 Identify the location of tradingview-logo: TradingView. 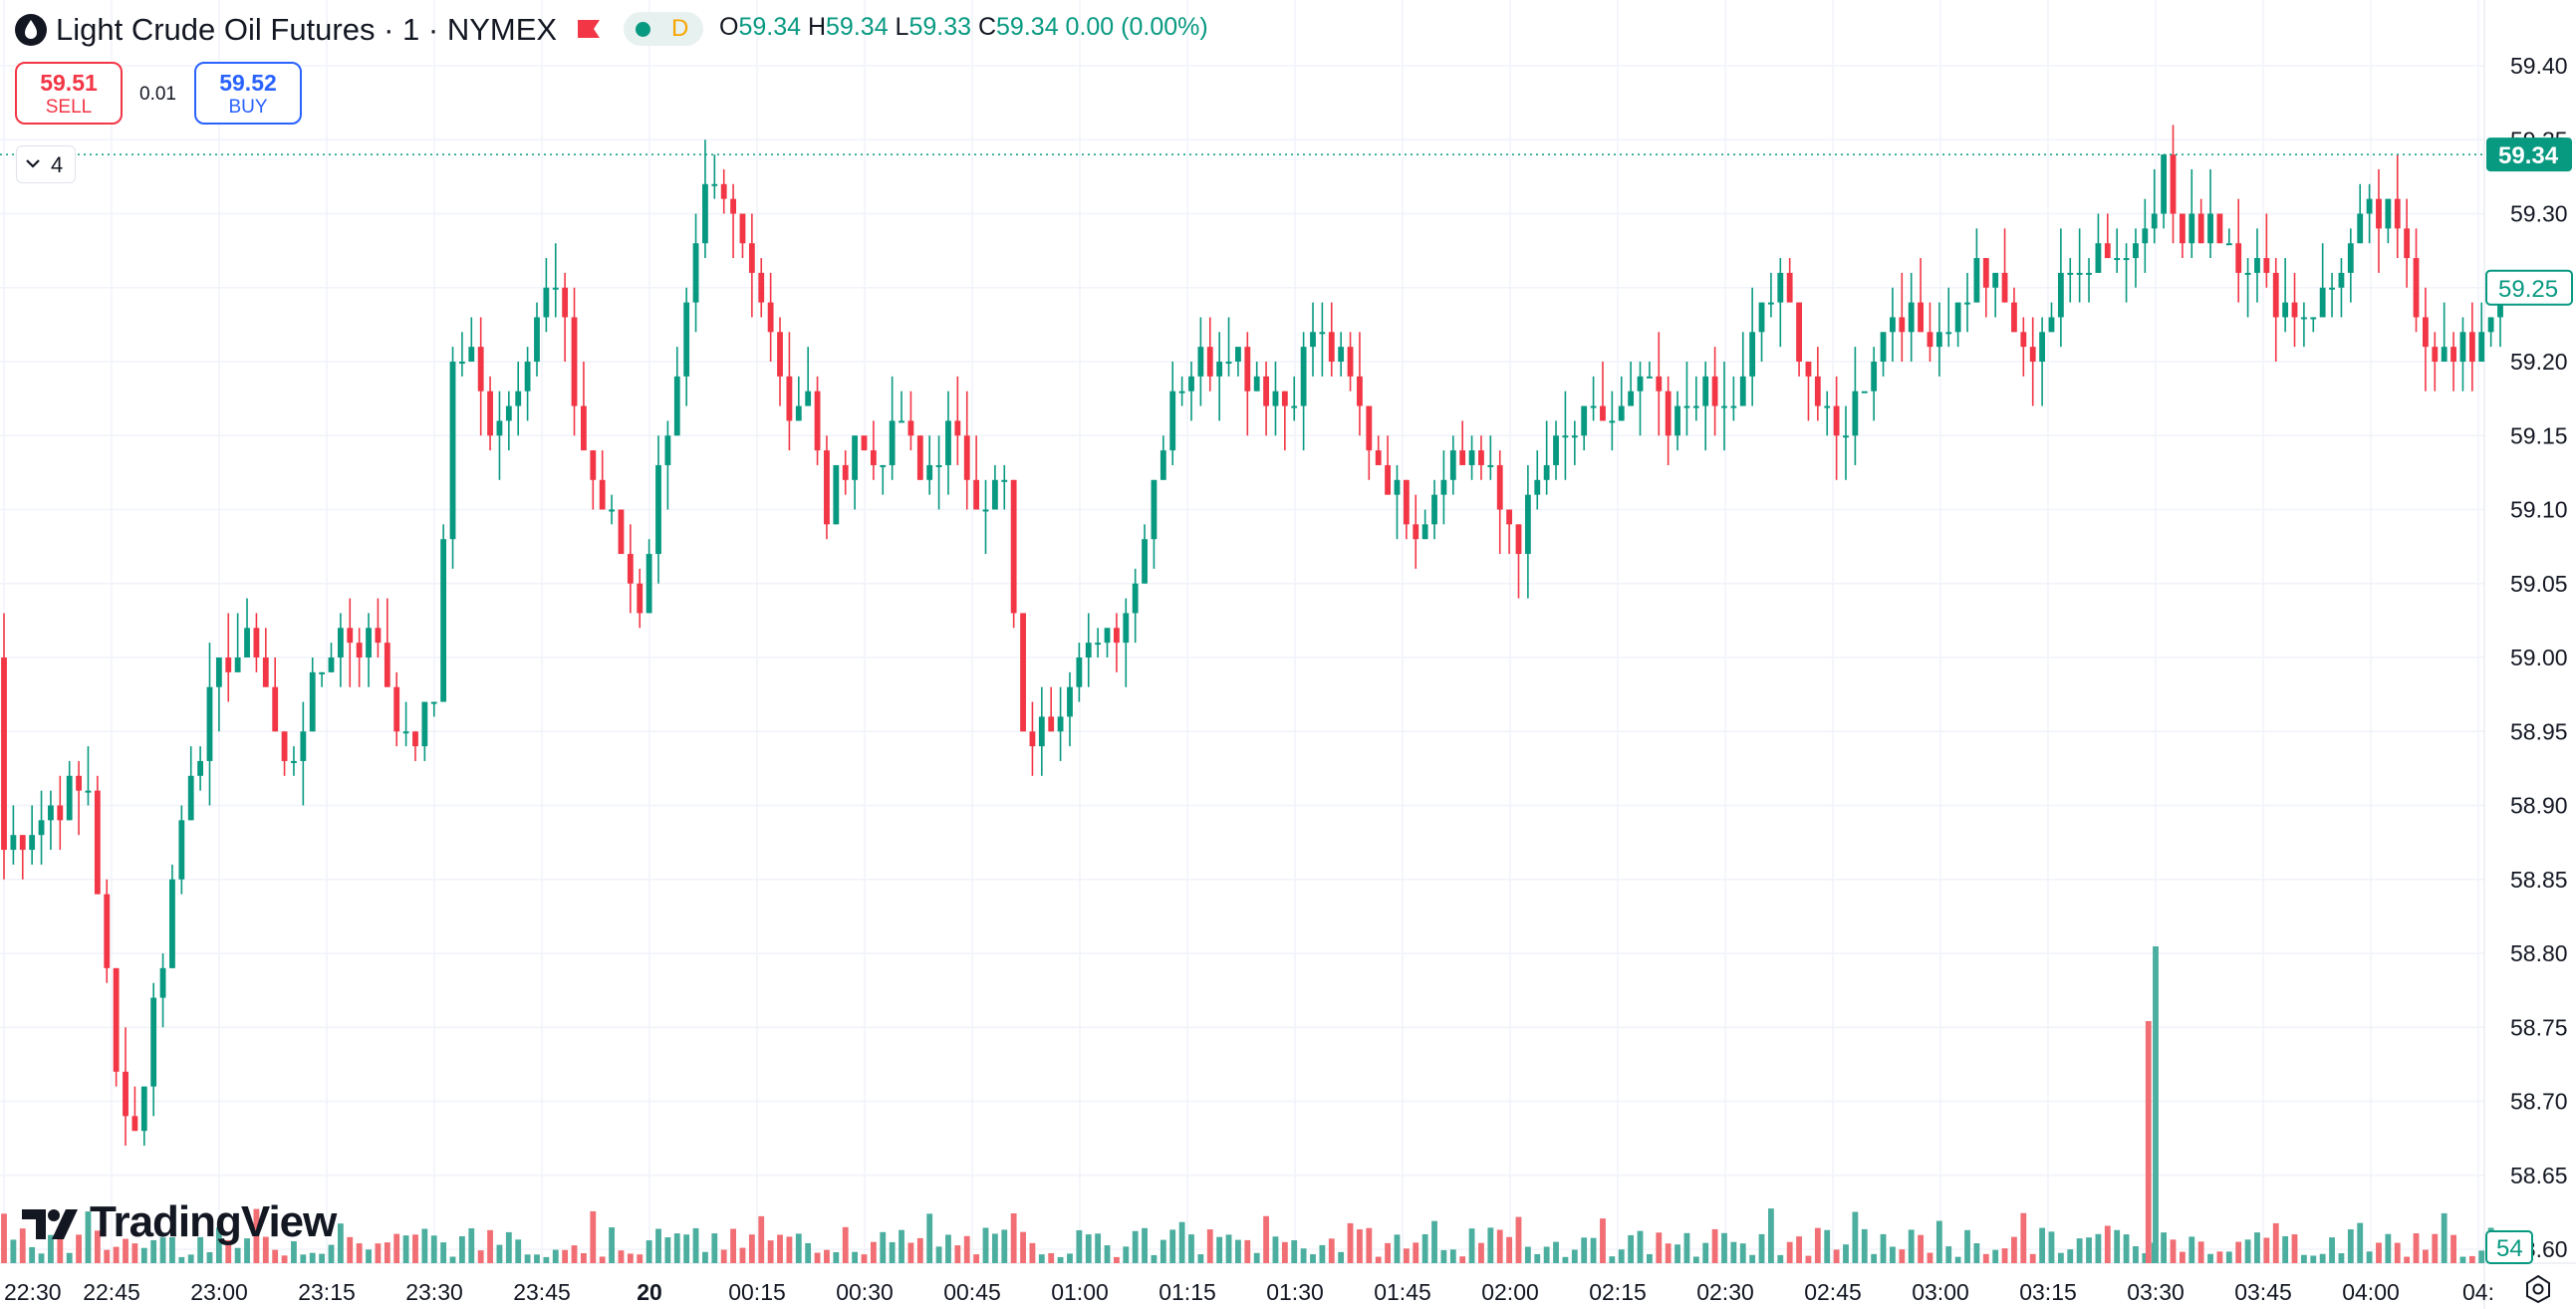
(179, 1222).